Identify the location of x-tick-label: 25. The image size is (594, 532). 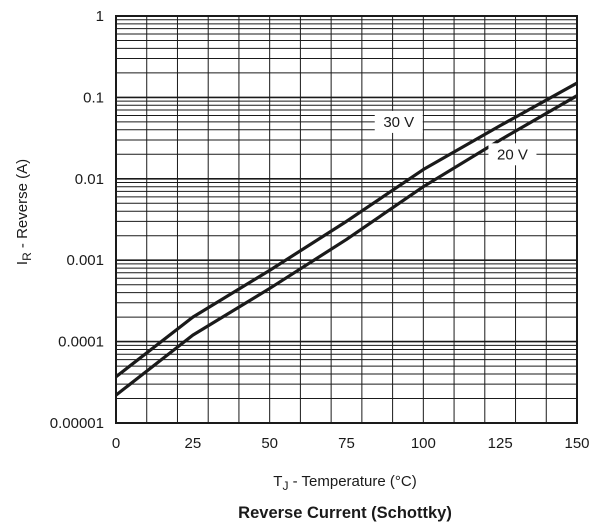
(192, 443).